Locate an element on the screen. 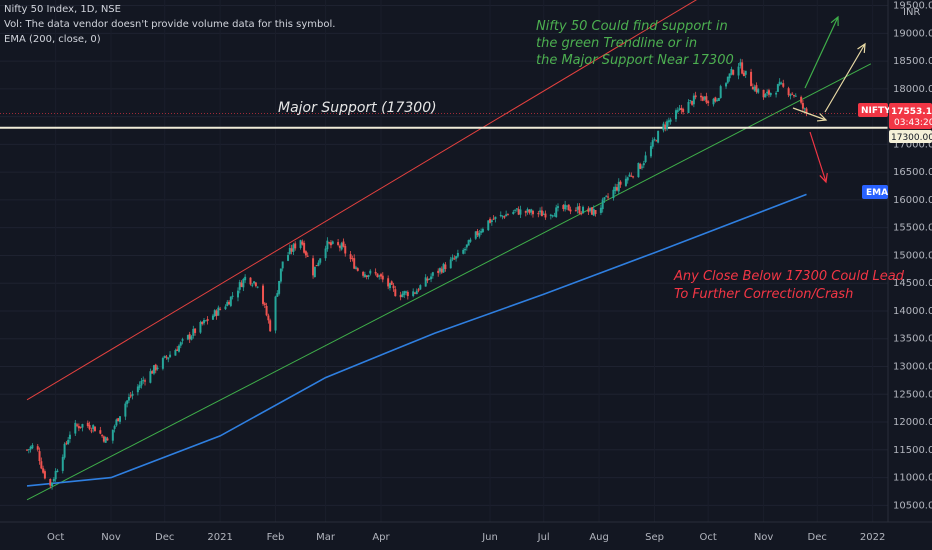 The image size is (932, 550). x-tick-label: Feb is located at coordinates (276, 537).